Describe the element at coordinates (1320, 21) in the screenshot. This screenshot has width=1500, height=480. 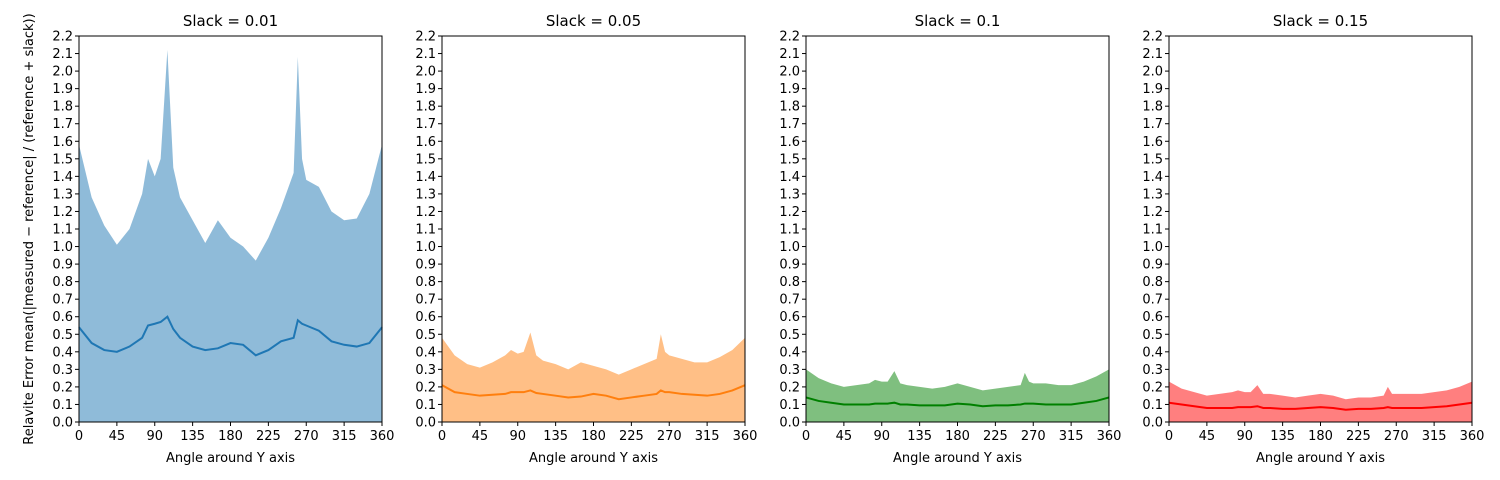
I see `subplot-title: Slack = 0.15` at that location.